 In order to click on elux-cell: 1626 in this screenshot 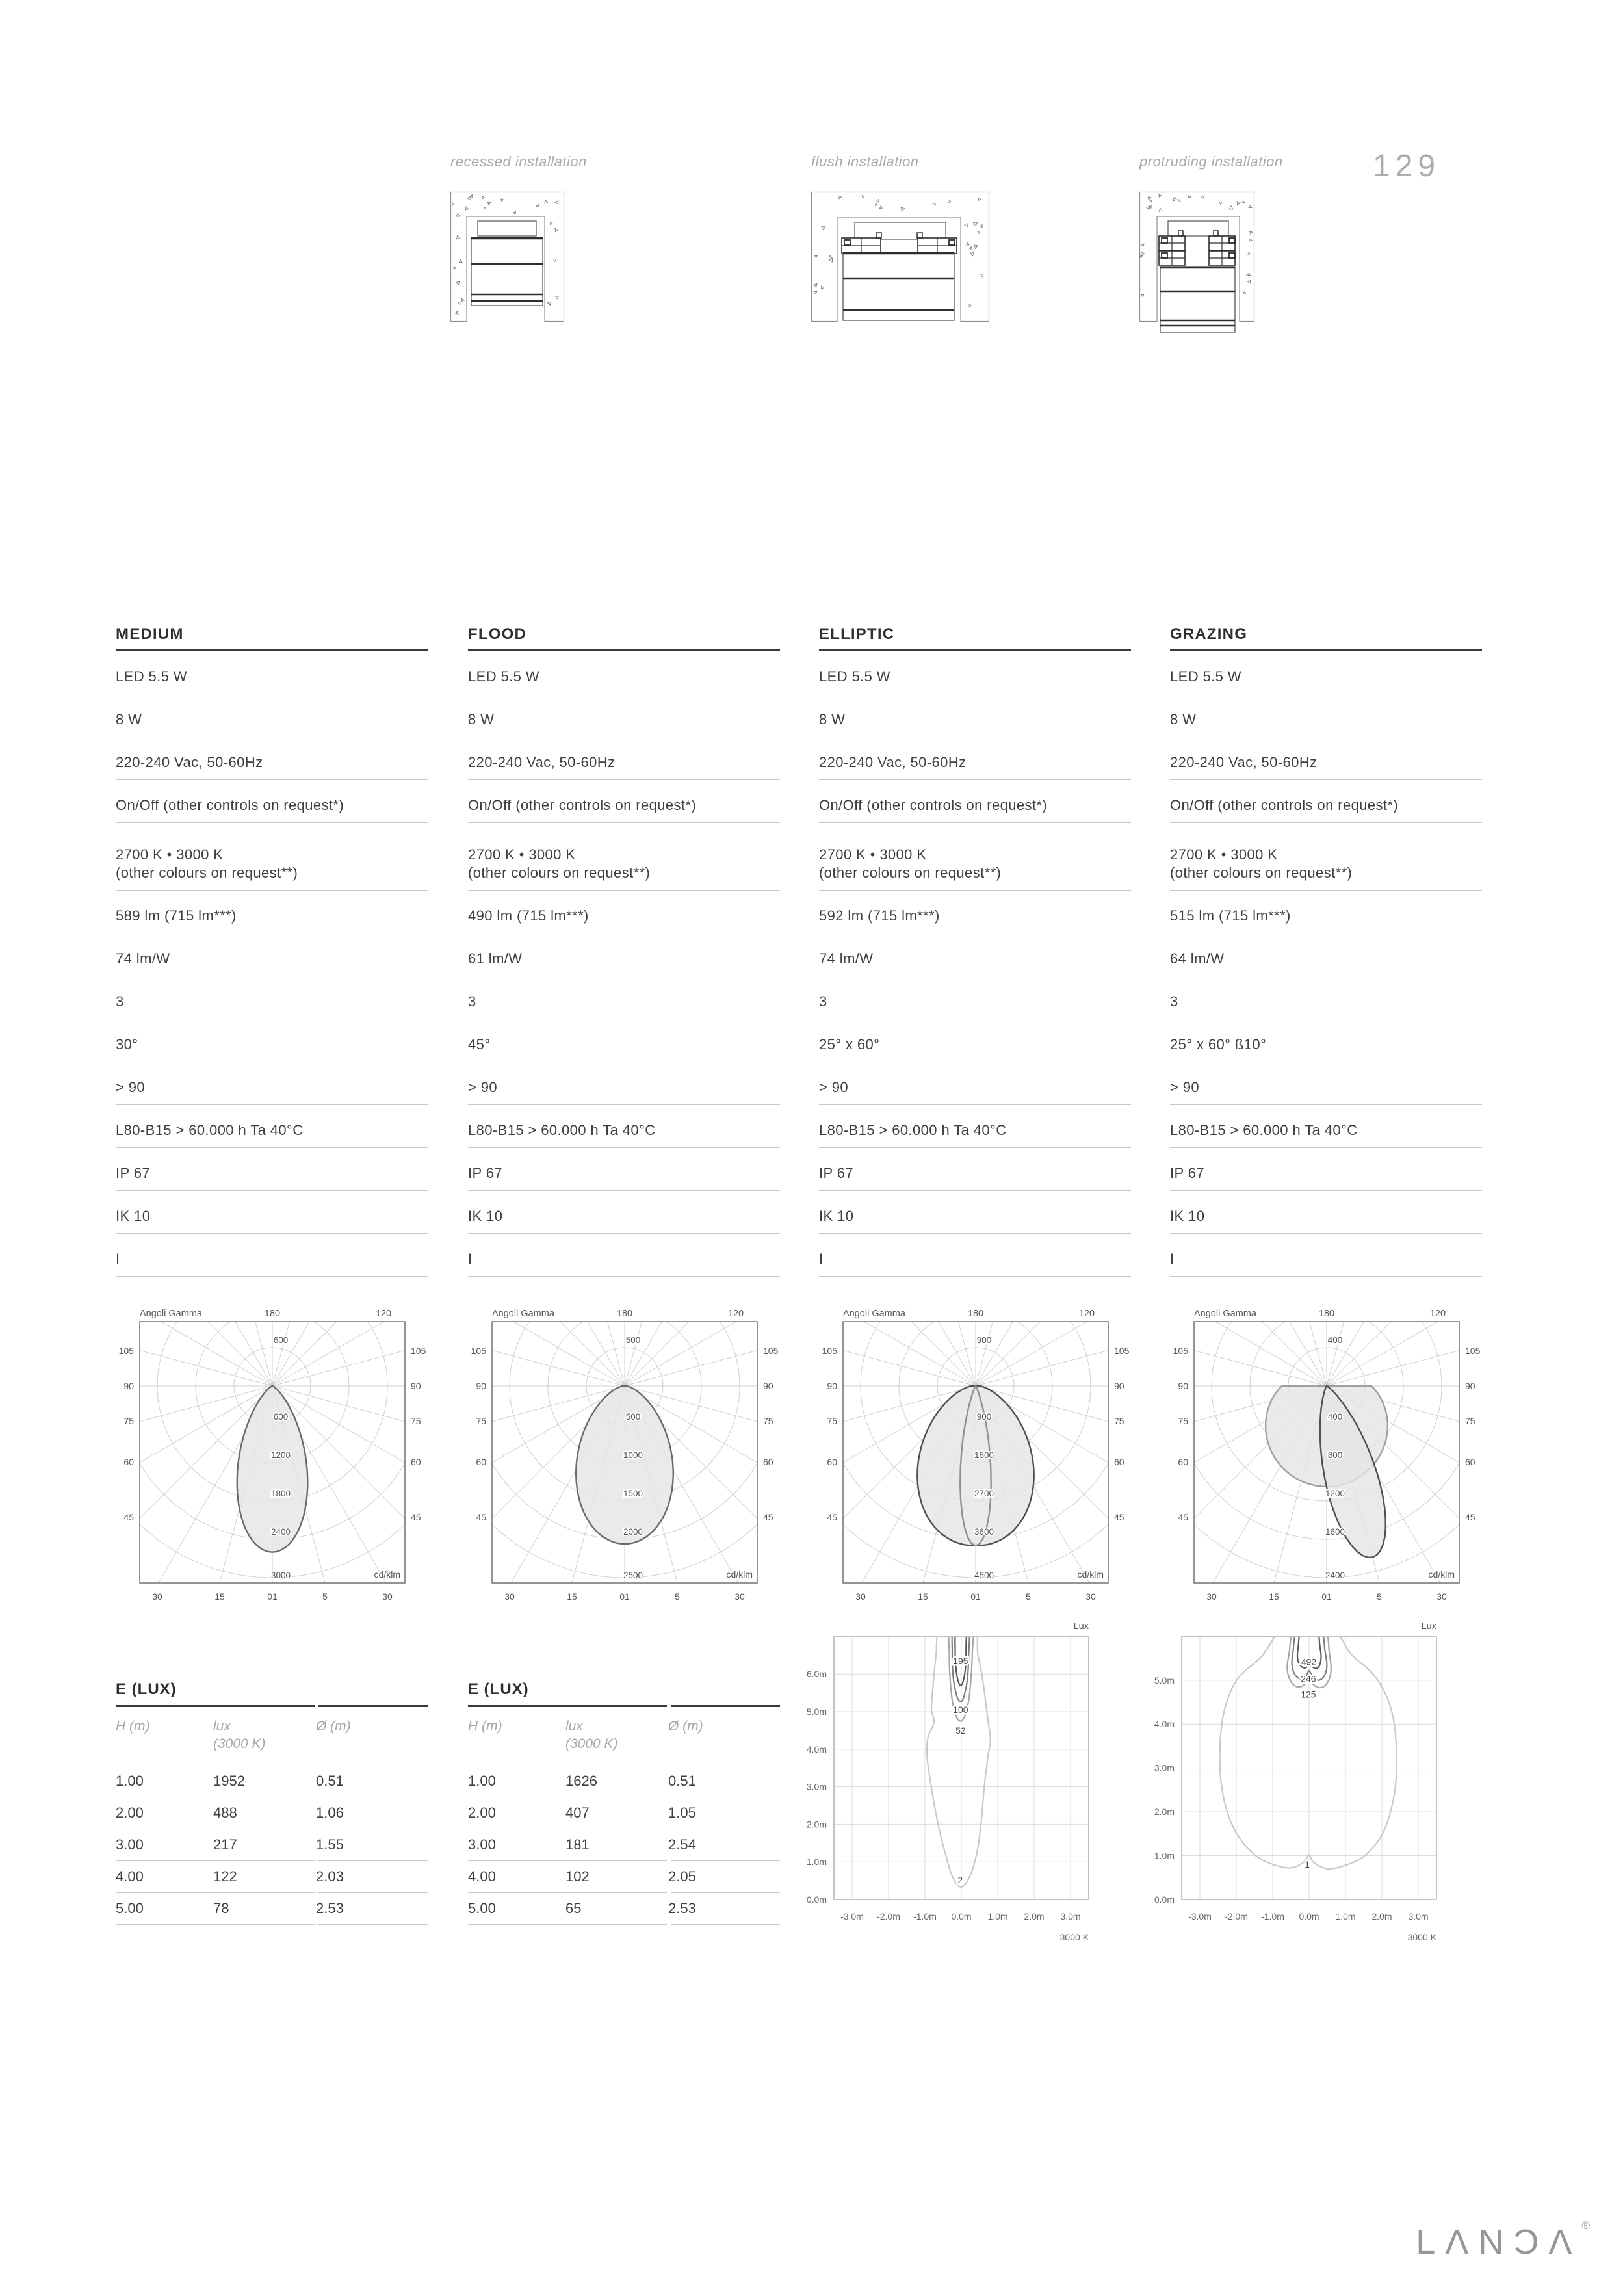, I will do `click(581, 1781)`.